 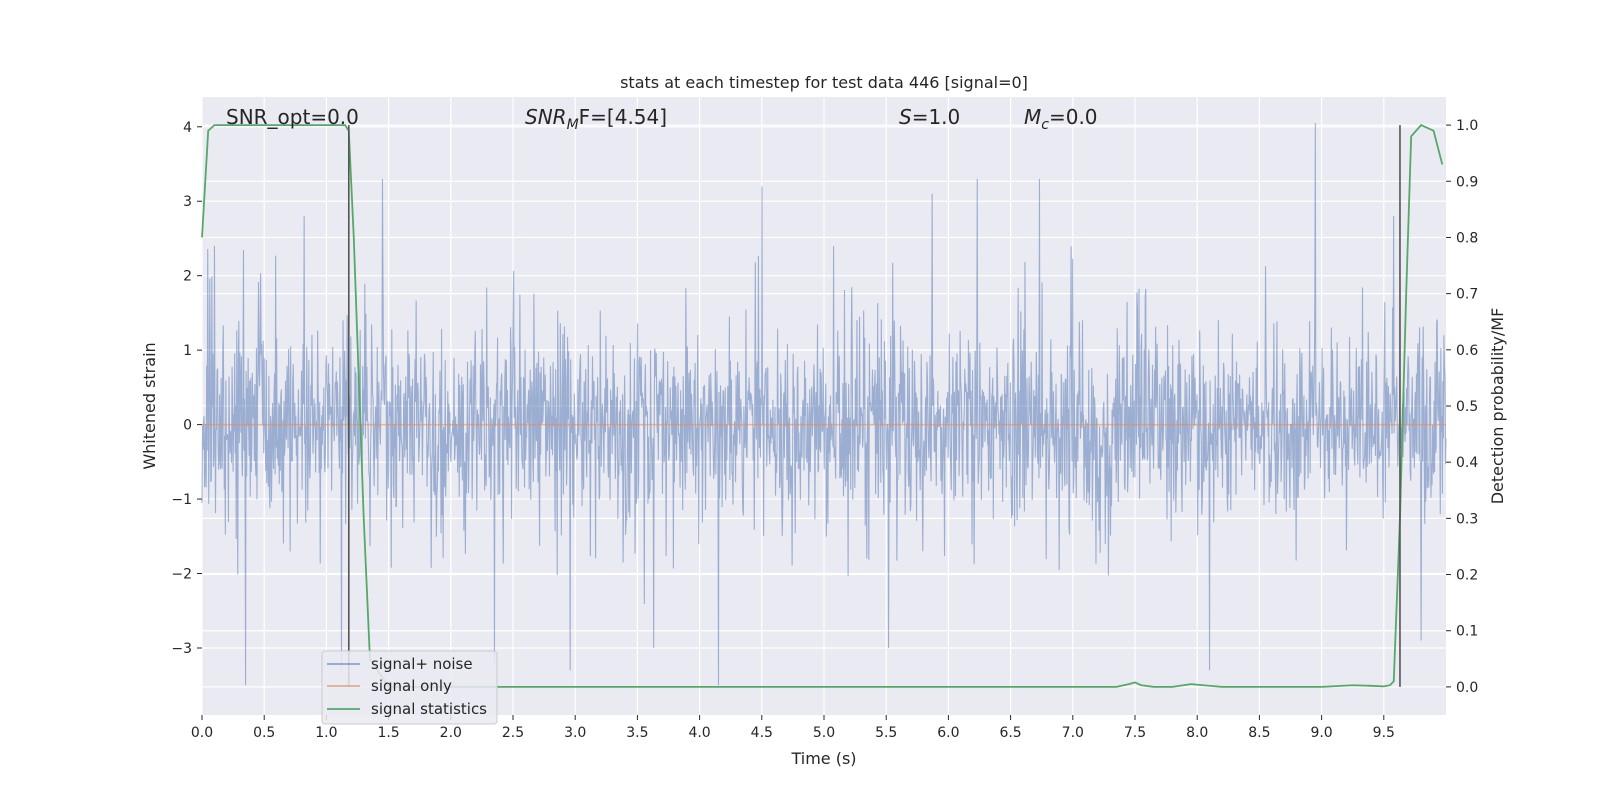 I want to click on y-right-tick-label-5: 0.5, so click(x=1467, y=407).